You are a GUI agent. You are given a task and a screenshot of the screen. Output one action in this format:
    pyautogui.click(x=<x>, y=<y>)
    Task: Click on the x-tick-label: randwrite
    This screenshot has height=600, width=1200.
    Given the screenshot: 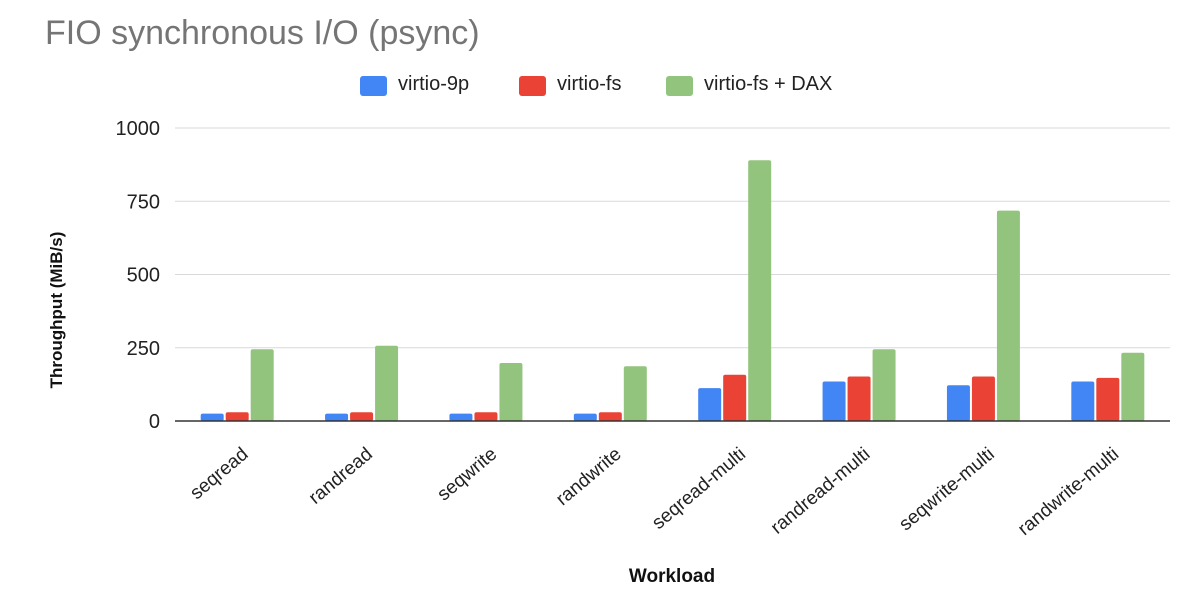 What is the action you would take?
    pyautogui.click(x=588, y=477)
    